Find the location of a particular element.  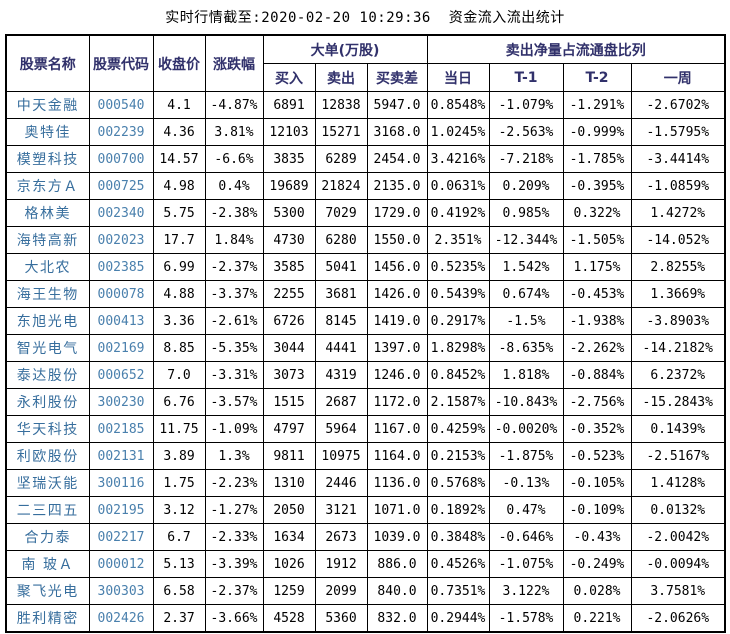

stock-code-cell: 000652 is located at coordinates (121, 375).